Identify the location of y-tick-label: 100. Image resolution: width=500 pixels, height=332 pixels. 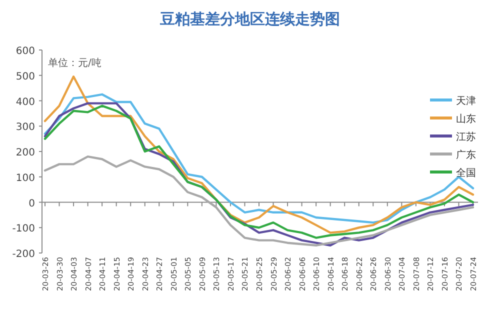
(25, 178).